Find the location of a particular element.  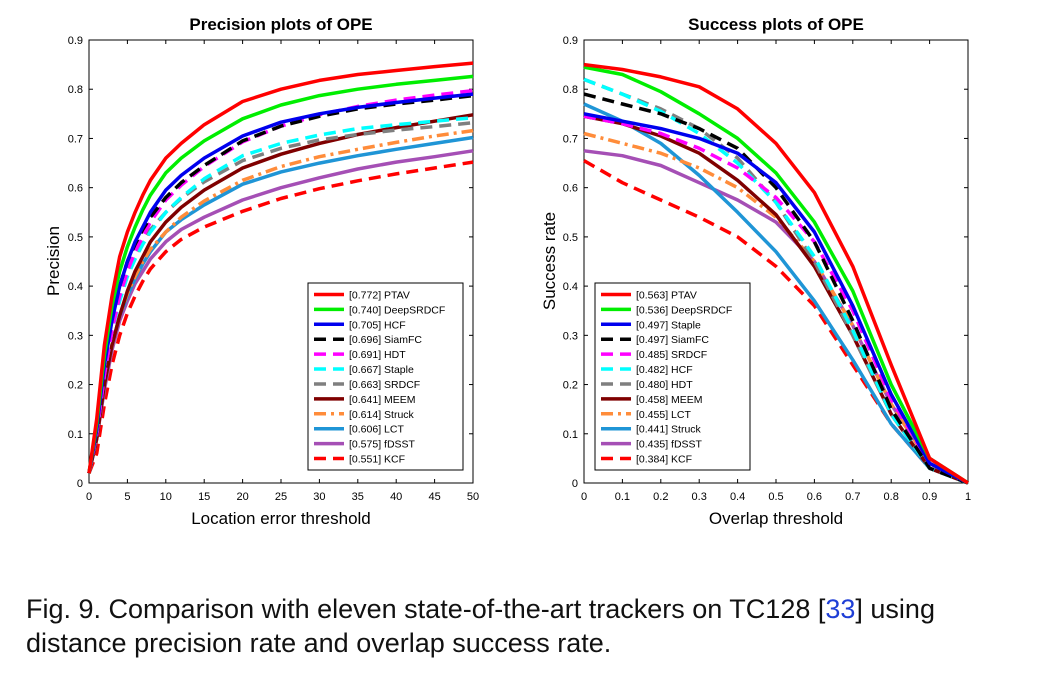

precision-legend-label-staple: [0.667] Staple is located at coordinates (381, 370).